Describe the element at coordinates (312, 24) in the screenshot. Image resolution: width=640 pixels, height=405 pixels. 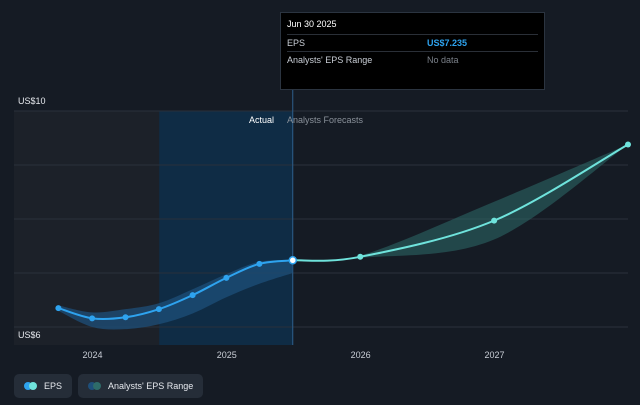
I see `tooltip-date: Jun 30 2025` at that location.